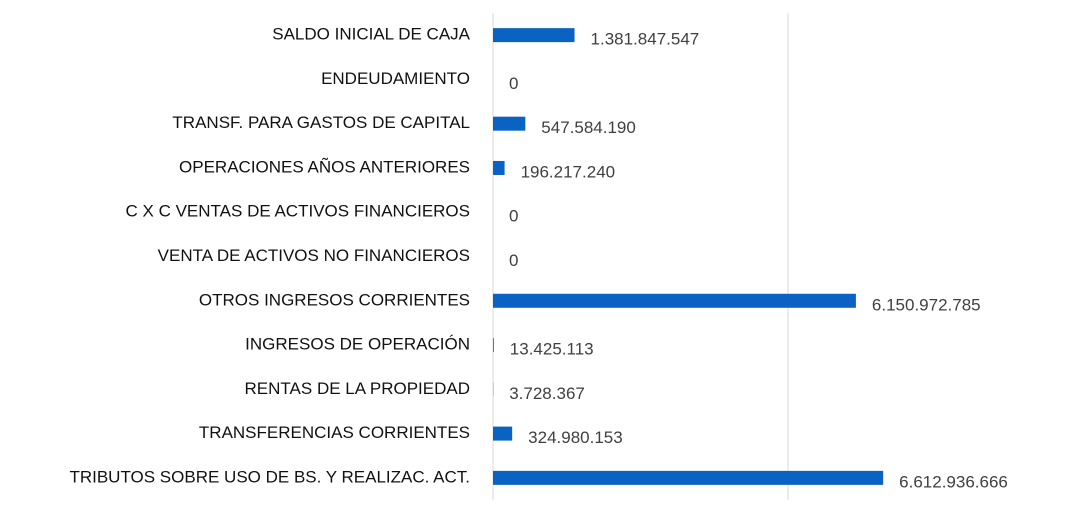 This screenshot has width=1067, height=509. Describe the element at coordinates (568, 171) in the screenshot. I see `data-label: 196.217.240` at that location.